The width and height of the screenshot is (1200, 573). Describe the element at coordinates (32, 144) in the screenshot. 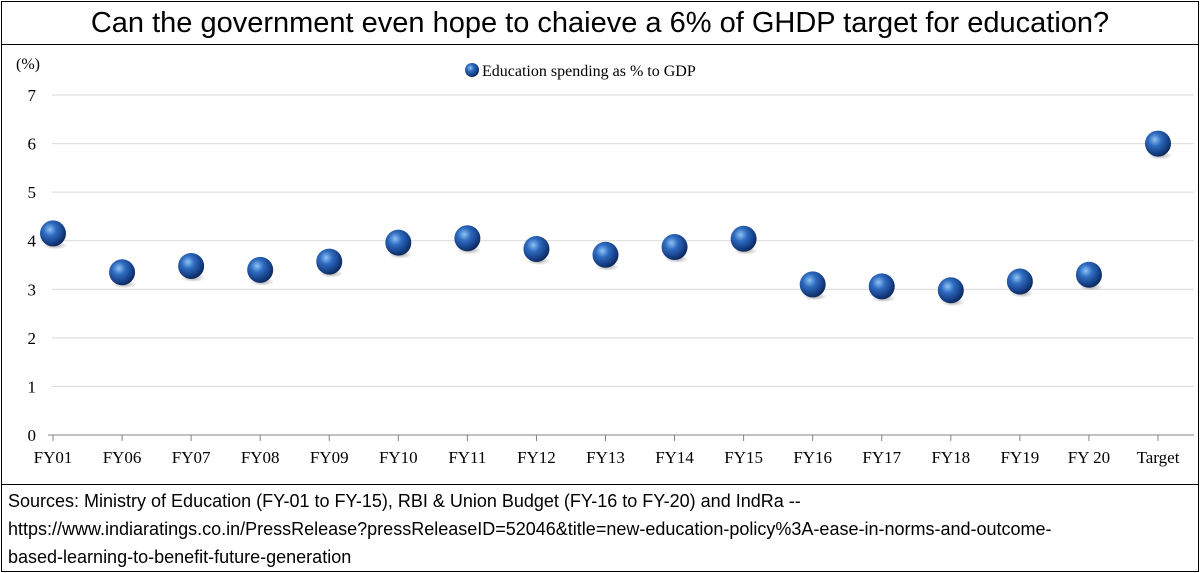

I see `y-tick-label: 6` at that location.